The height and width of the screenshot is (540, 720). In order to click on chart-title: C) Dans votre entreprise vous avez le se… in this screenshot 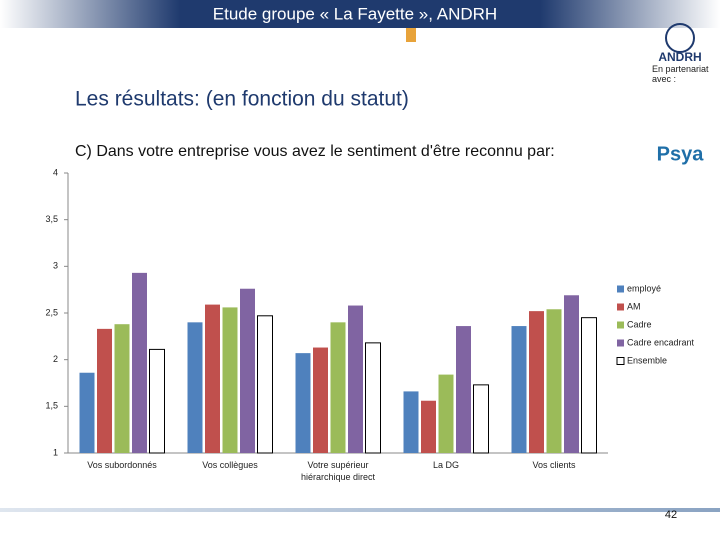, I will do `click(315, 151)`.